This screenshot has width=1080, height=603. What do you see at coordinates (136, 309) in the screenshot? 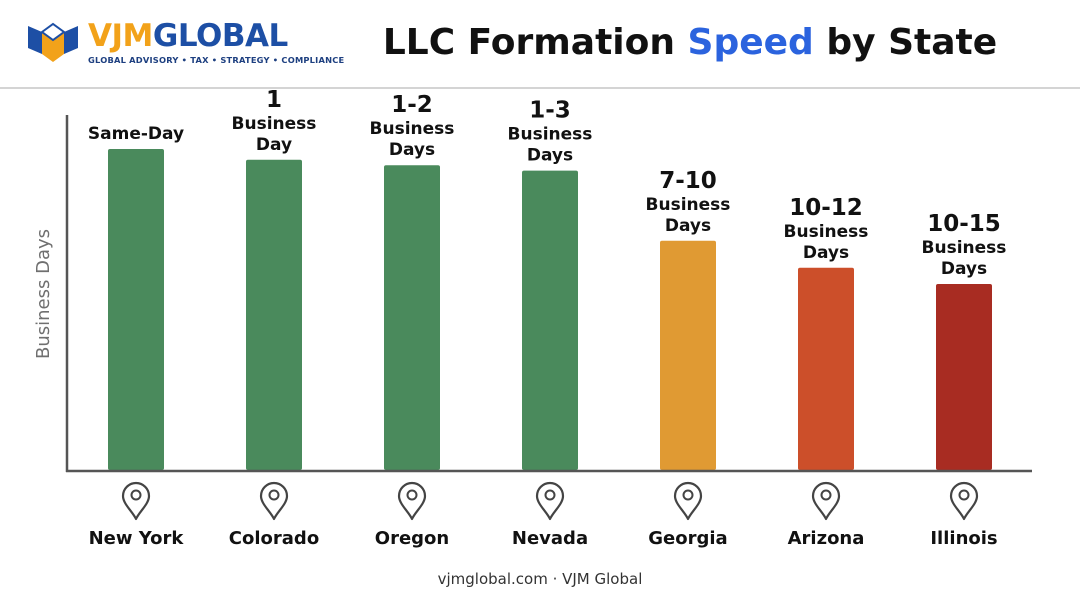
I see `bar-new-york` at bounding box center [136, 309].